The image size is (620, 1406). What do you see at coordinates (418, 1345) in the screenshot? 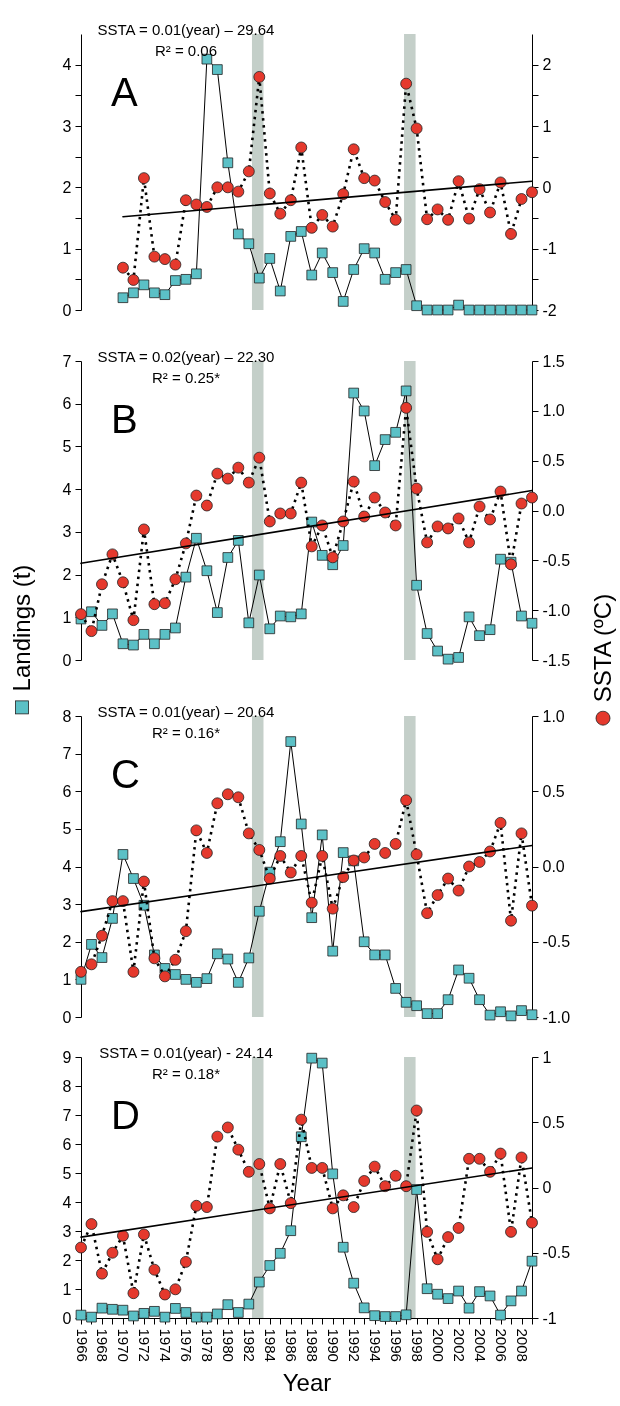
I see `x-tick-label: 1998` at bounding box center [418, 1345].